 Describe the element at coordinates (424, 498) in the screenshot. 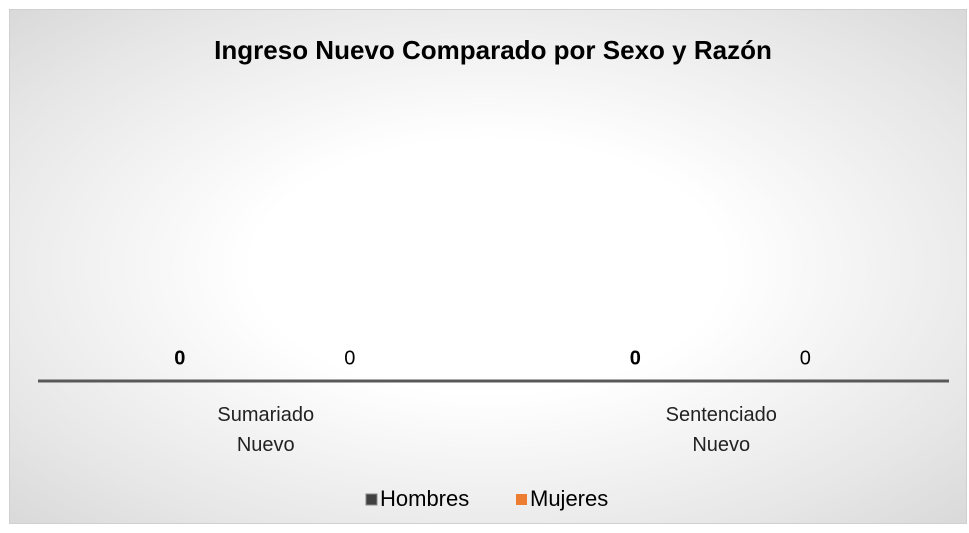

I see `legend-label: Hombres` at that location.